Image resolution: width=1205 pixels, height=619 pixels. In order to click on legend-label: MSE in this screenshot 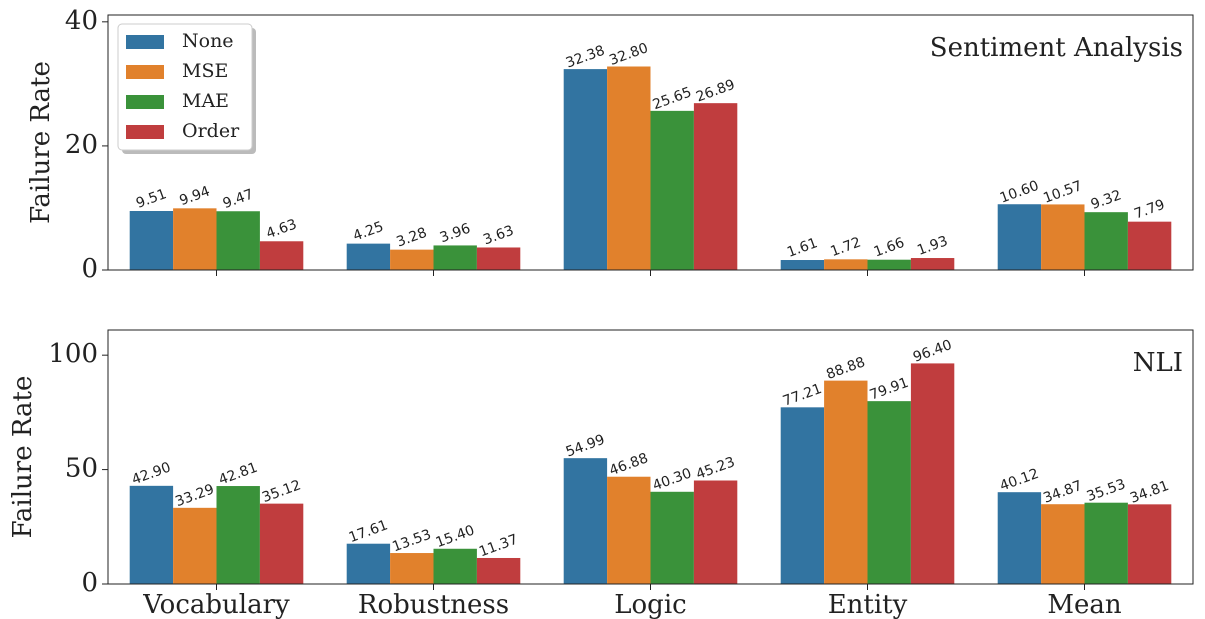, I will do `click(205, 71)`.